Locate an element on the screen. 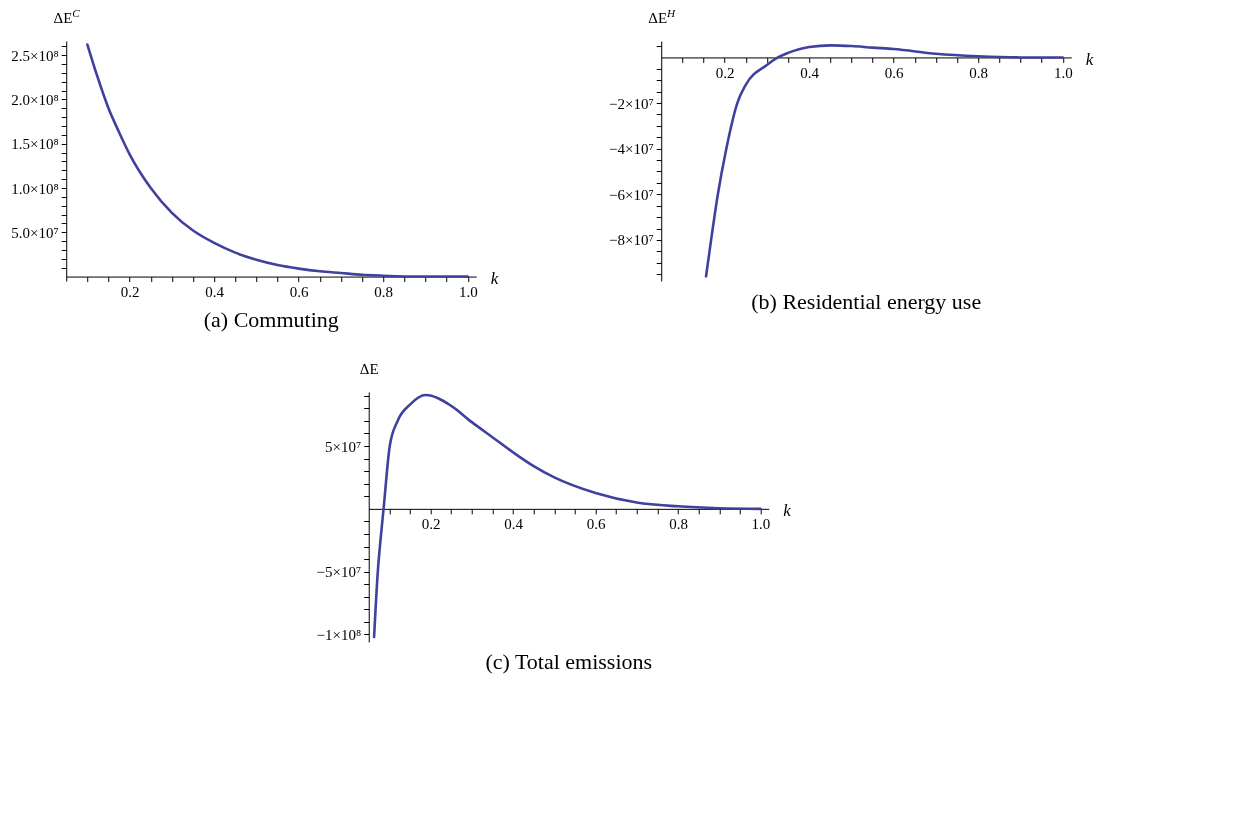  y-tick-label: 5×10⁷ is located at coordinates (343, 446).